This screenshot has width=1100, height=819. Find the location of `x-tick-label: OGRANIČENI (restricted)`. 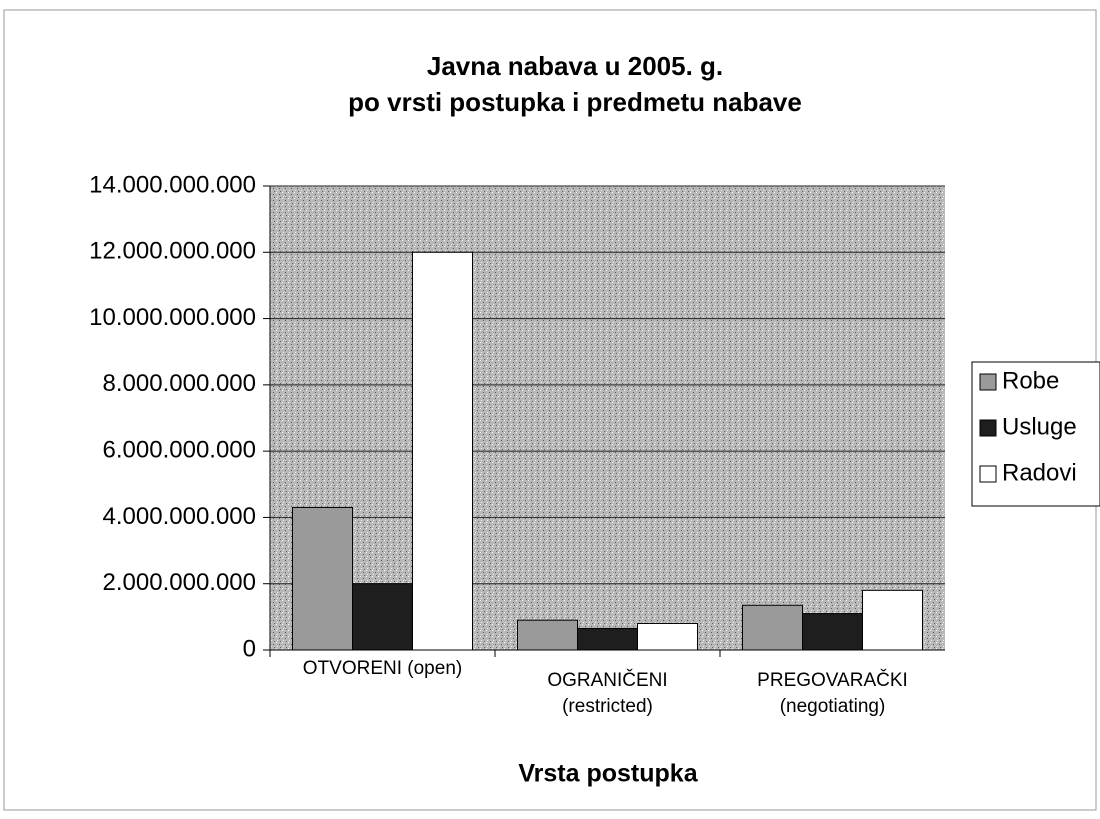

x-tick-label: OGRANIČENI (restricted) is located at coordinates (607, 693).